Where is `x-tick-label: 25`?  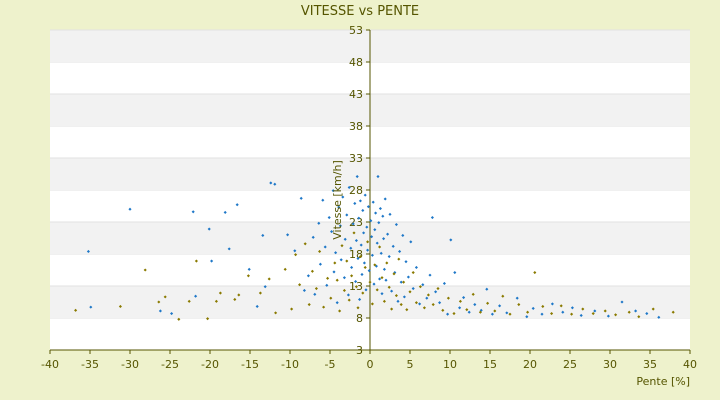
x-tick-label: 25 is located at coordinates (570, 364).